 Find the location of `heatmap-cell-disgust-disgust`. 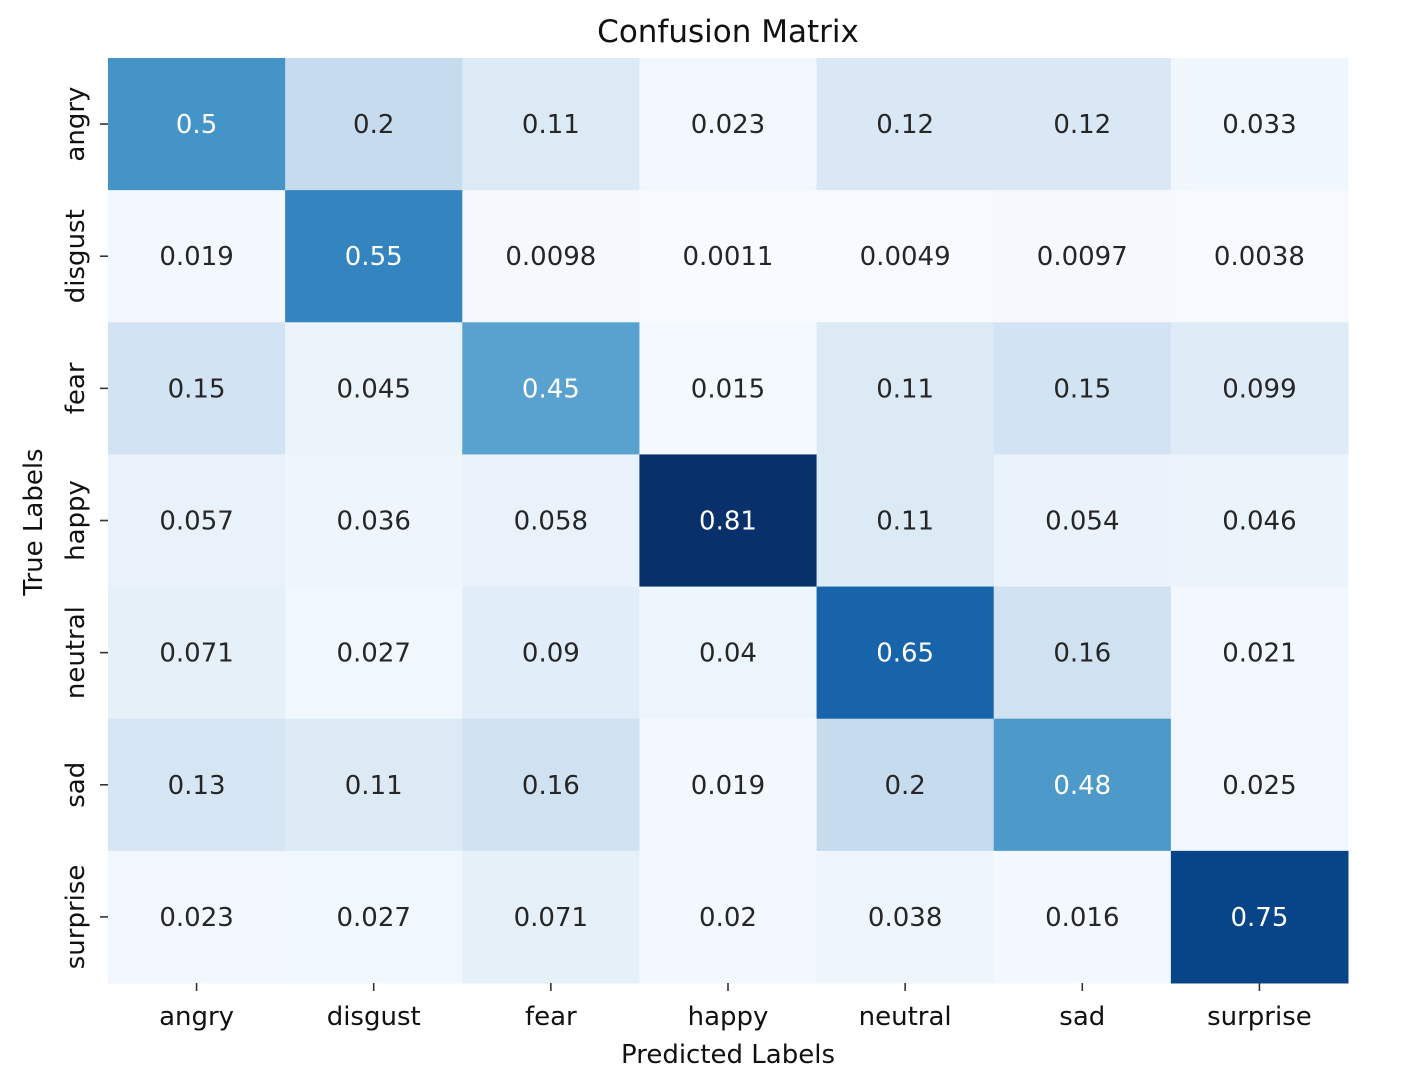

heatmap-cell-disgust-disgust is located at coordinates (374, 256).